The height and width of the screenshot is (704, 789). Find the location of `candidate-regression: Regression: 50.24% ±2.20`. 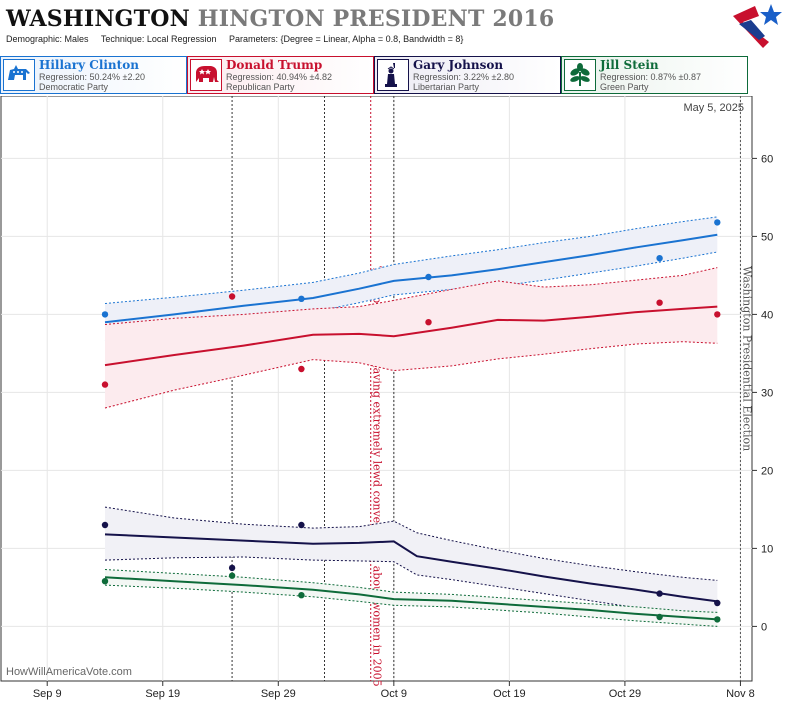

candidate-regression: Regression: 50.24% ±2.20 is located at coordinates (92, 77).